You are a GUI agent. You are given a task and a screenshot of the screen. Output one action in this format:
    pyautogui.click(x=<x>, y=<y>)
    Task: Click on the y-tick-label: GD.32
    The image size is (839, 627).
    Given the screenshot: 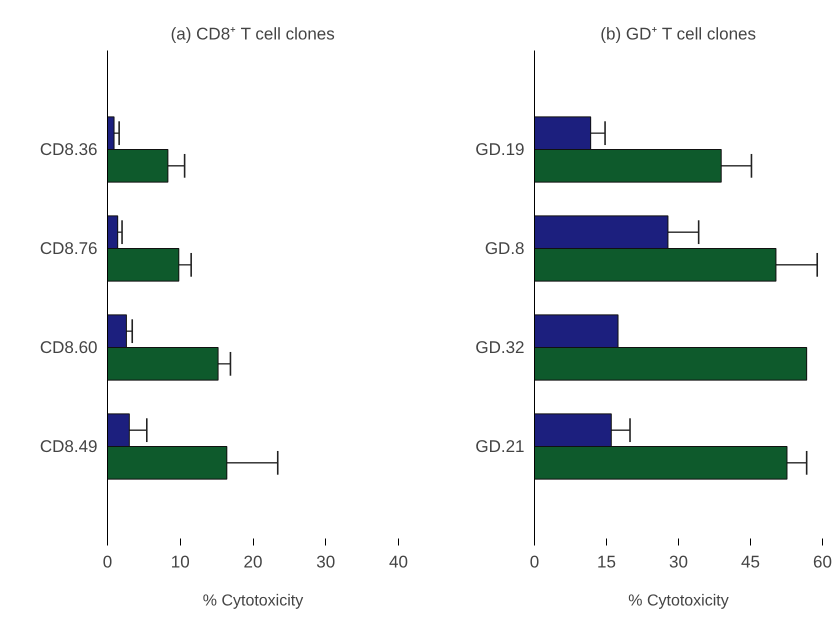 What is the action you would take?
    pyautogui.click(x=500, y=347)
    